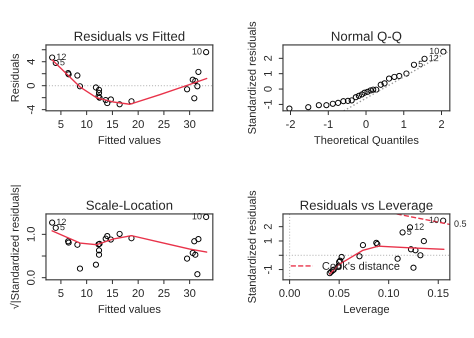 This screenshot has height=338, width=474. What do you see at coordinates (31, 109) in the screenshot?
I see `y-tick-label: -4` at bounding box center [31, 109].